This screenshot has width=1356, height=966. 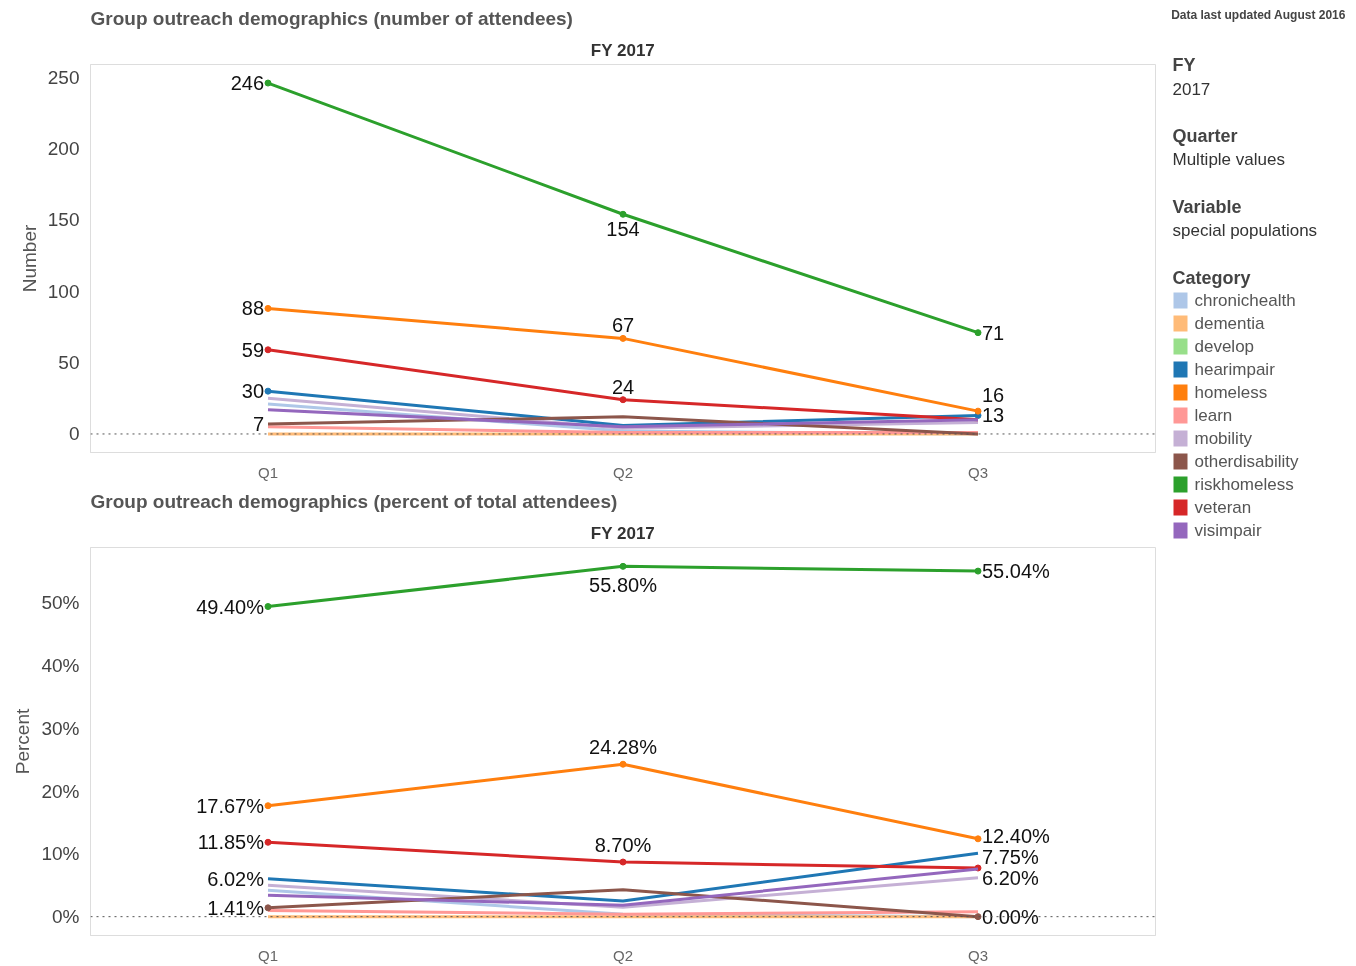 What do you see at coordinates (1223, 507) in the screenshot?
I see `legend-label: veteran` at bounding box center [1223, 507].